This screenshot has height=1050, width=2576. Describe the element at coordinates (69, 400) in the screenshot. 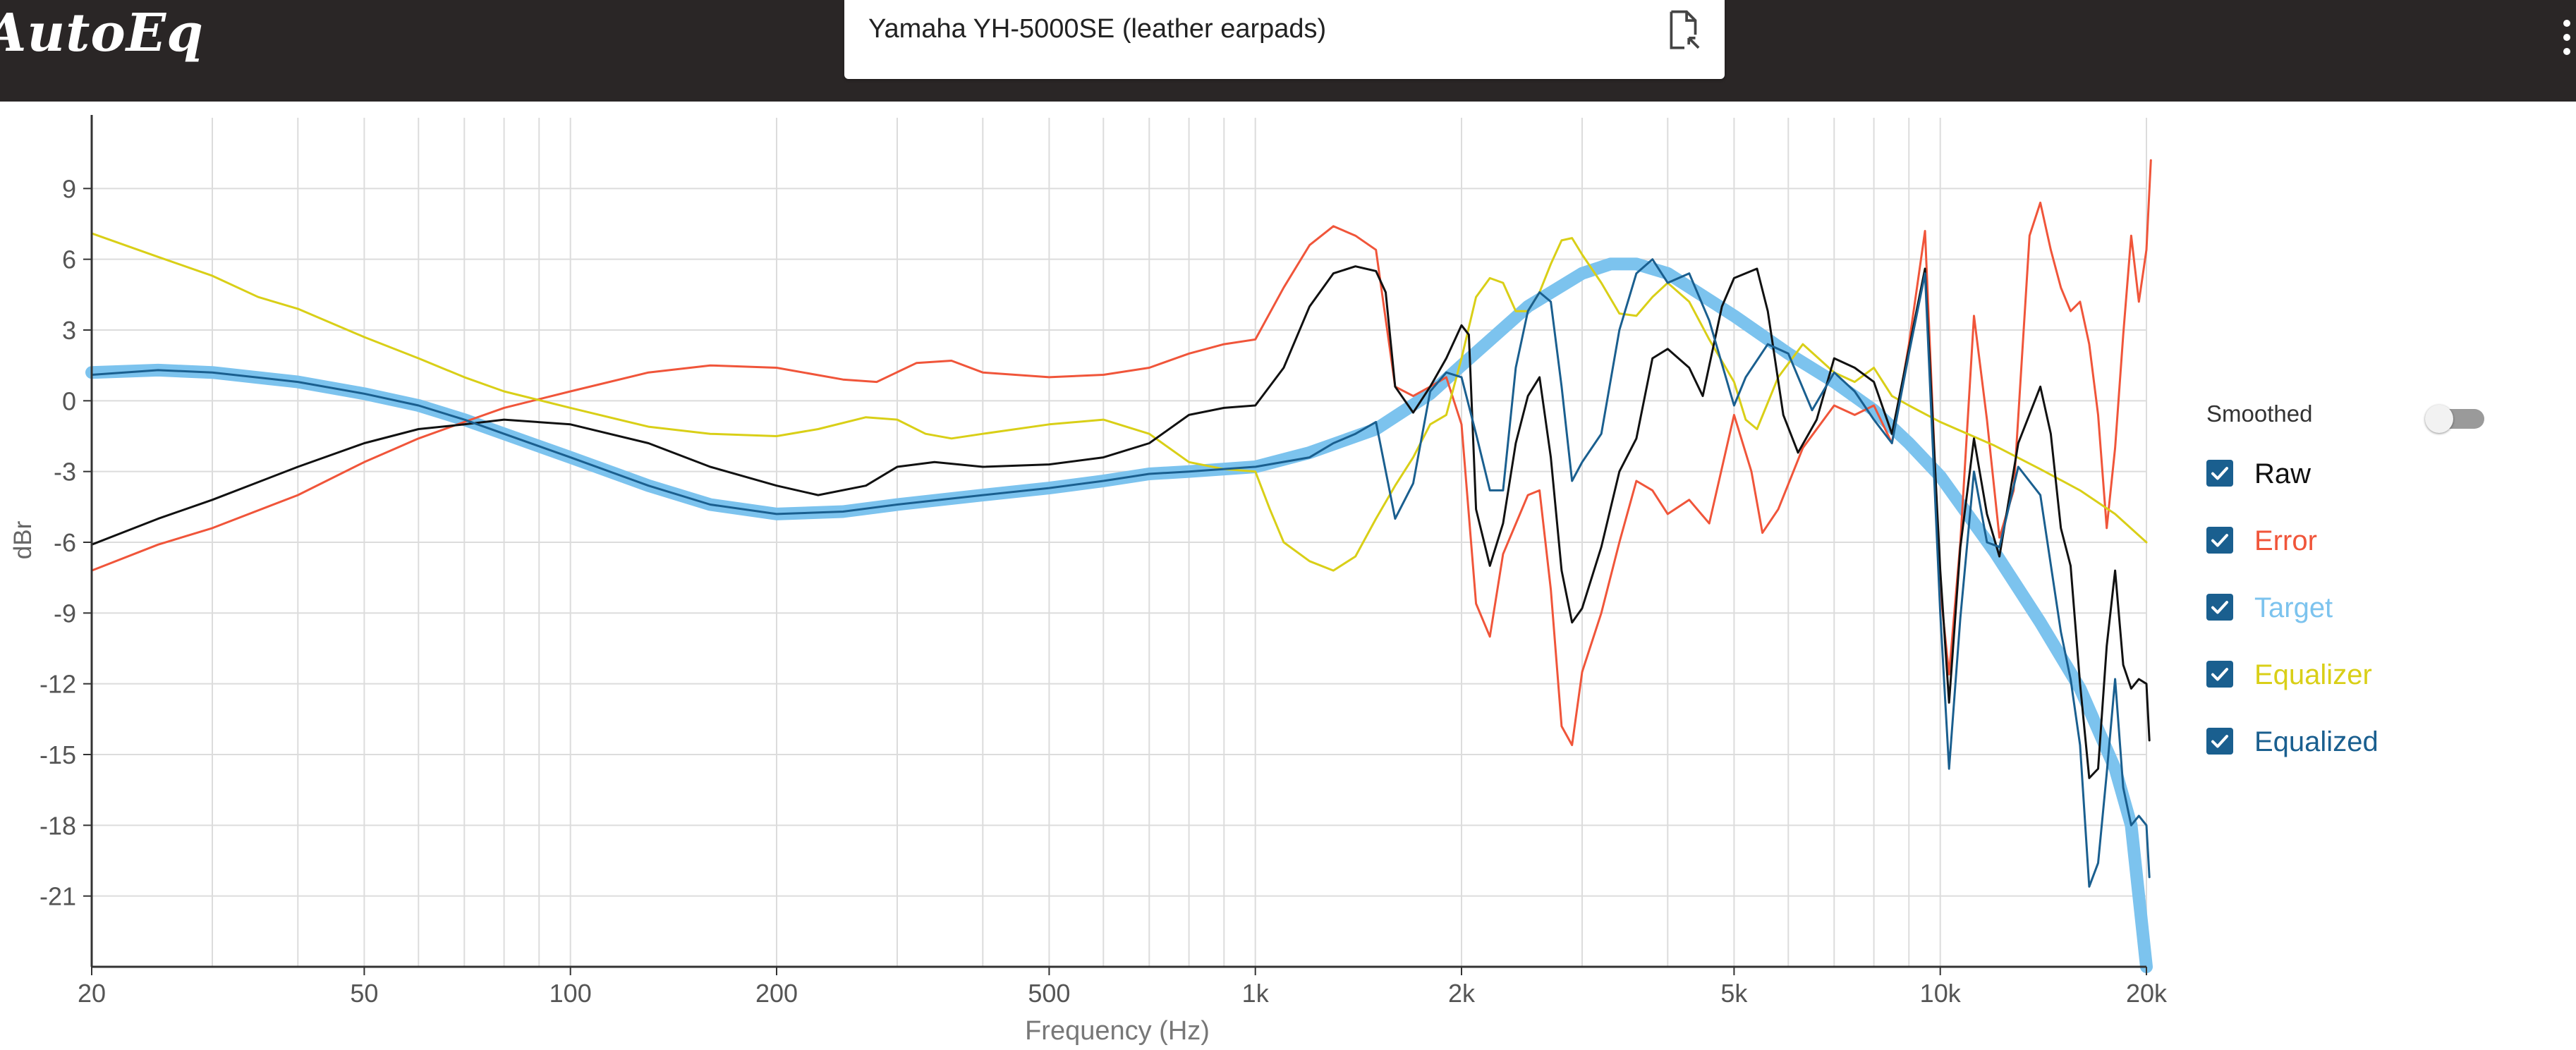

I see `y-tick-label: 0` at that location.